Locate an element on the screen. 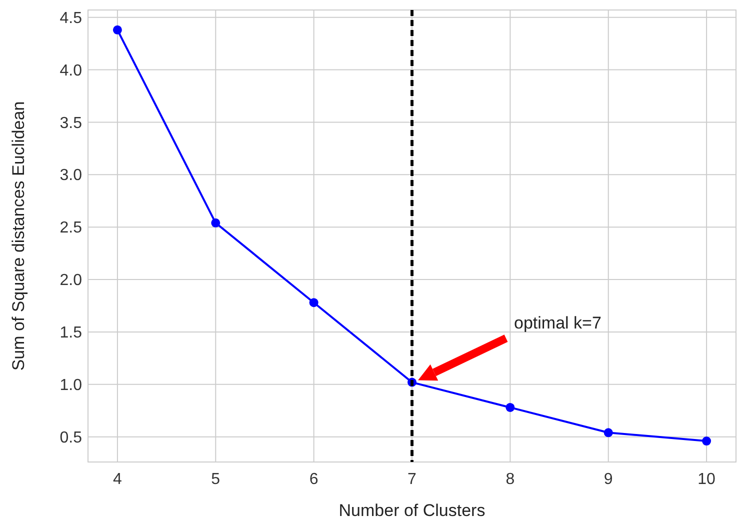 The width and height of the screenshot is (738, 524). x-tick-label: 5 is located at coordinates (215, 479).